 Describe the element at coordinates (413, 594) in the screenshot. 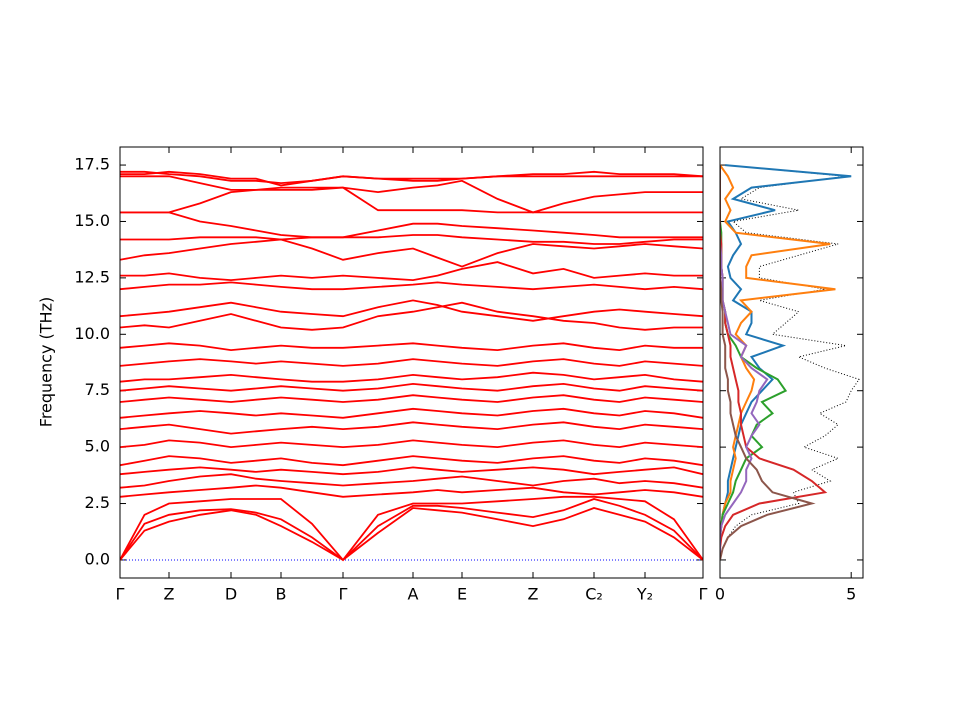

I see `x-tick-label: A` at that location.